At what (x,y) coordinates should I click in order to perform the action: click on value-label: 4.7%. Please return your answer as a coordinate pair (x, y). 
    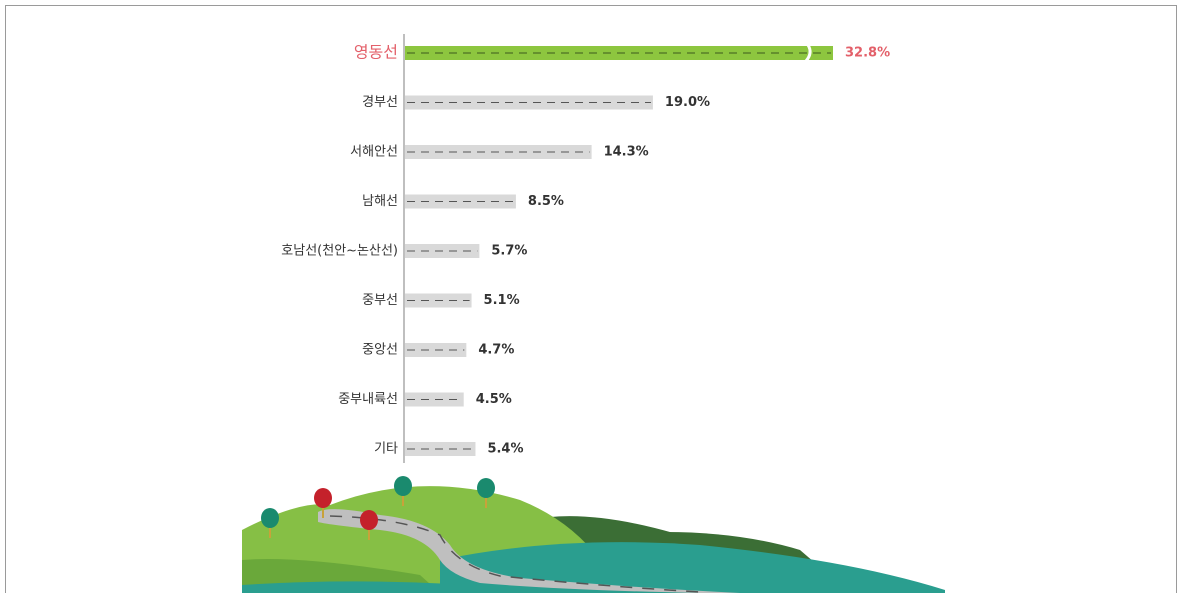
    Looking at the image, I should click on (496, 350).